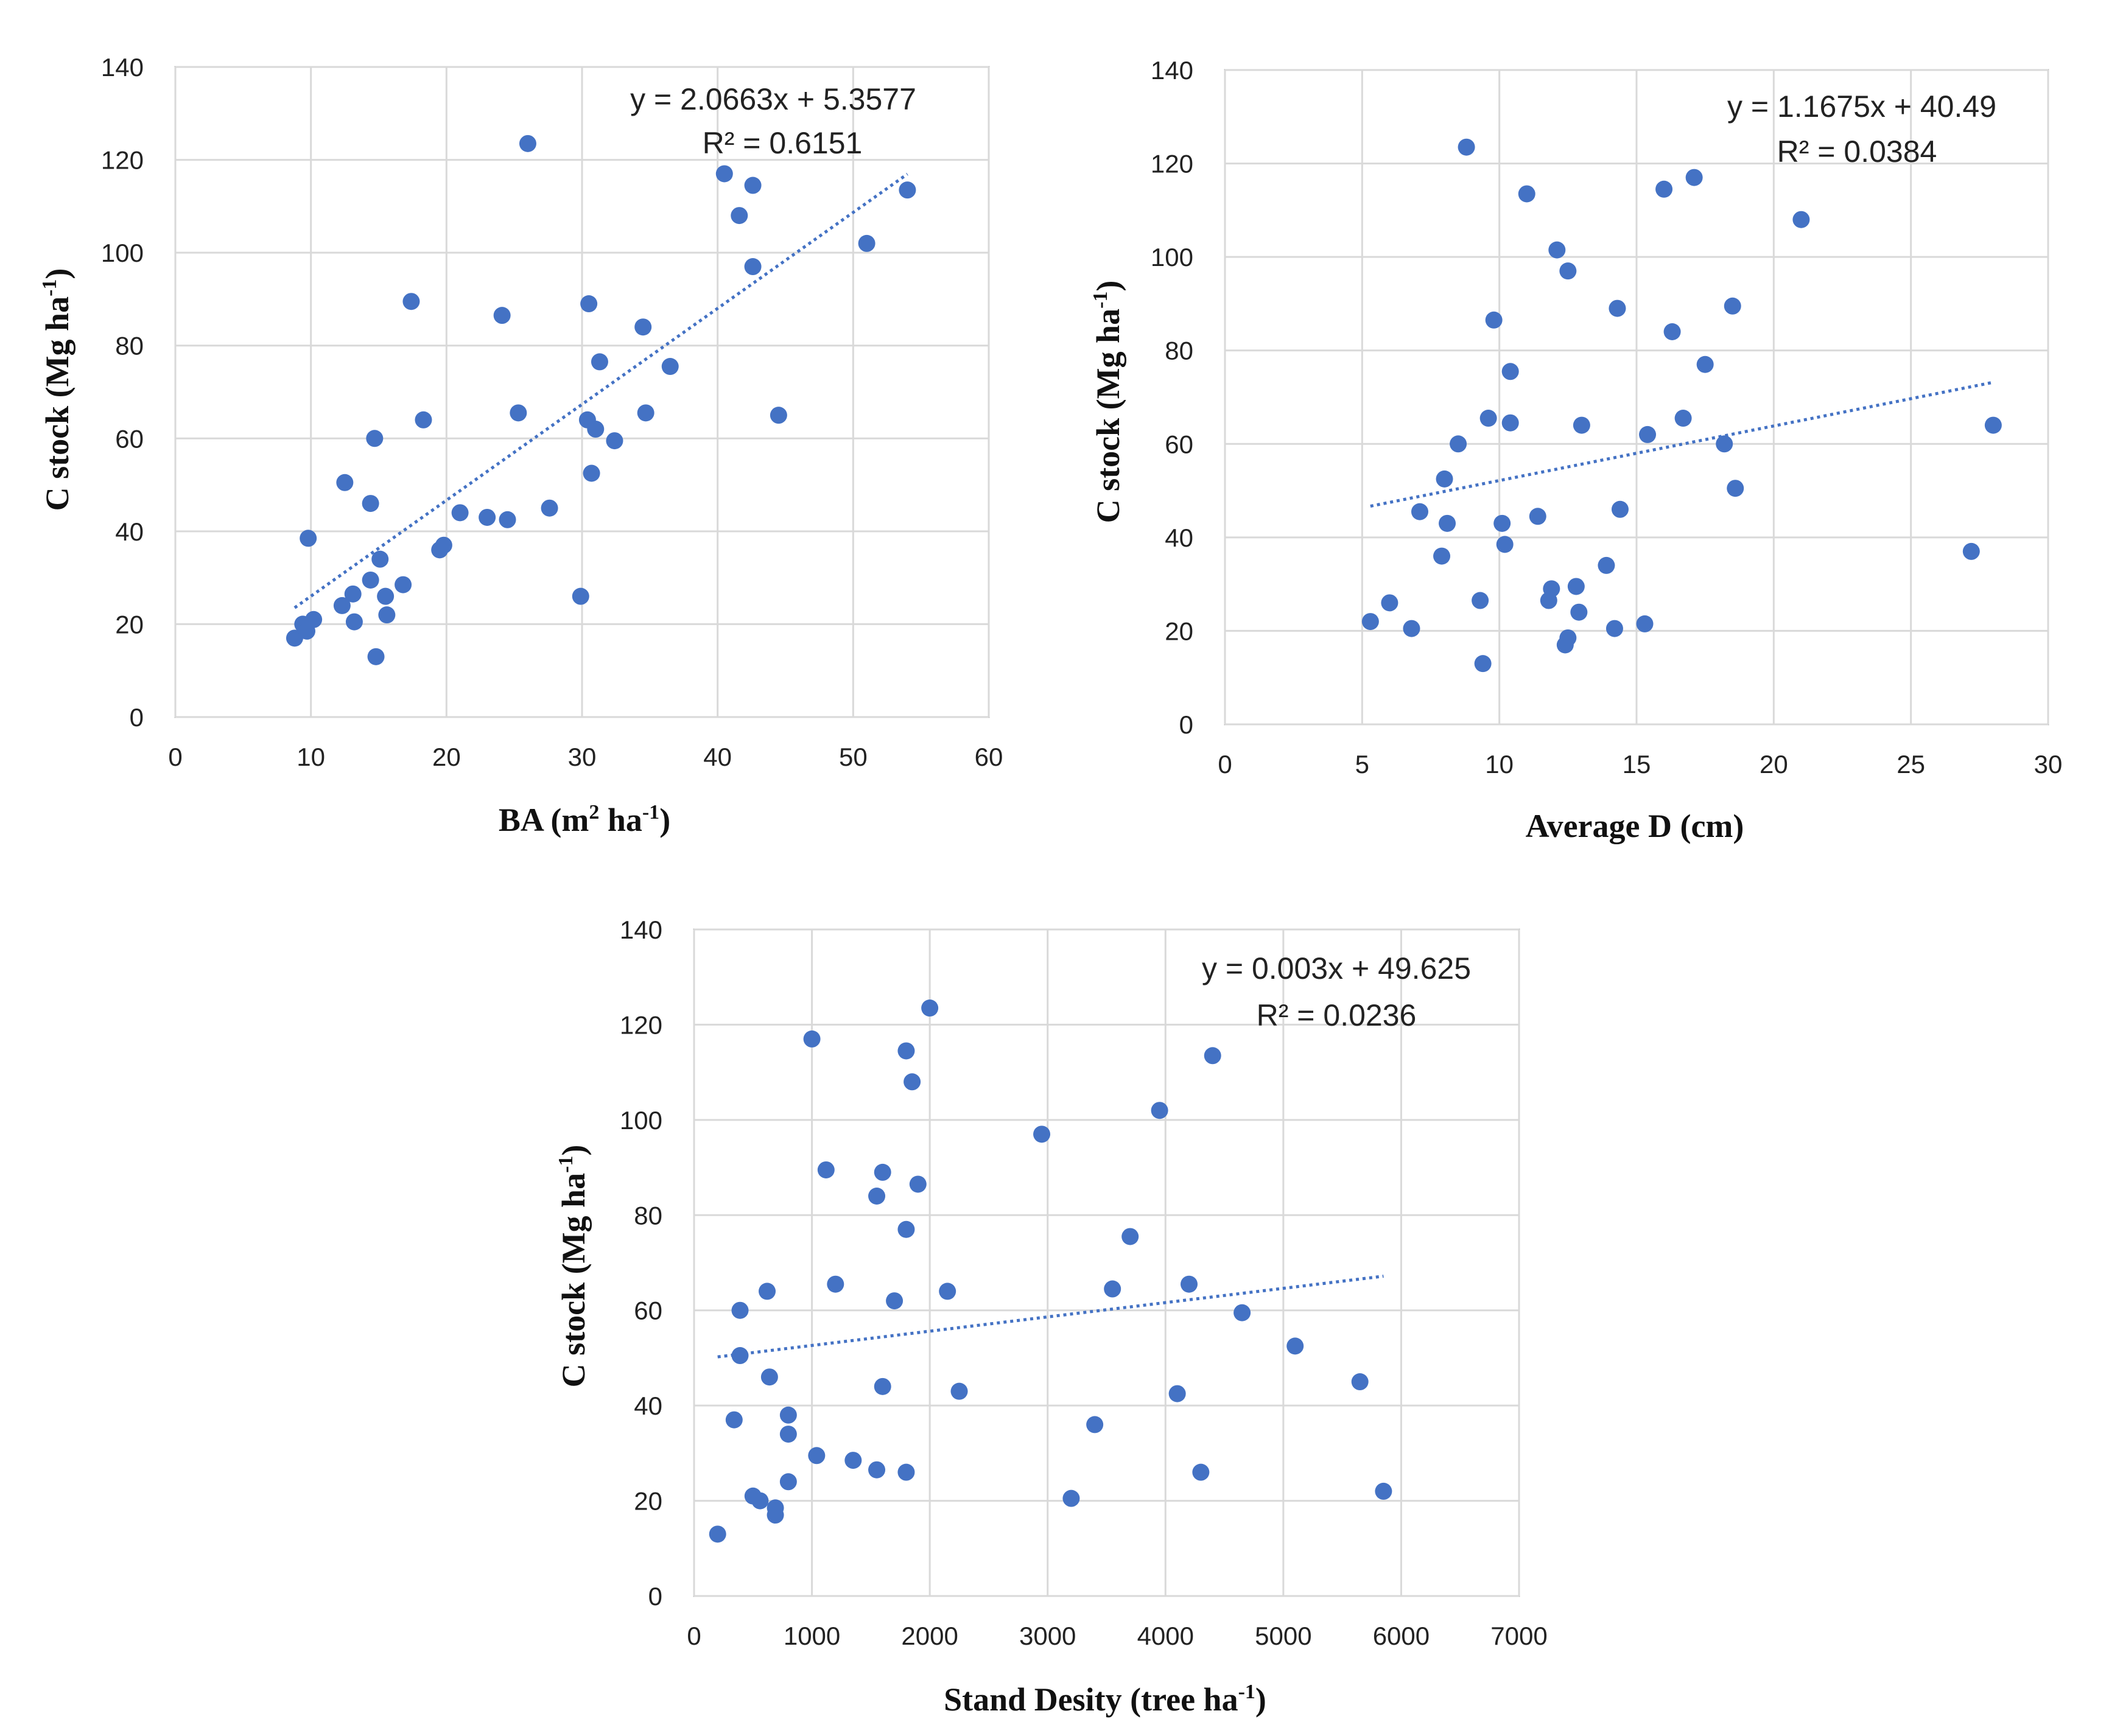  I want to click on x-tick-label: 2000, so click(929, 1636).